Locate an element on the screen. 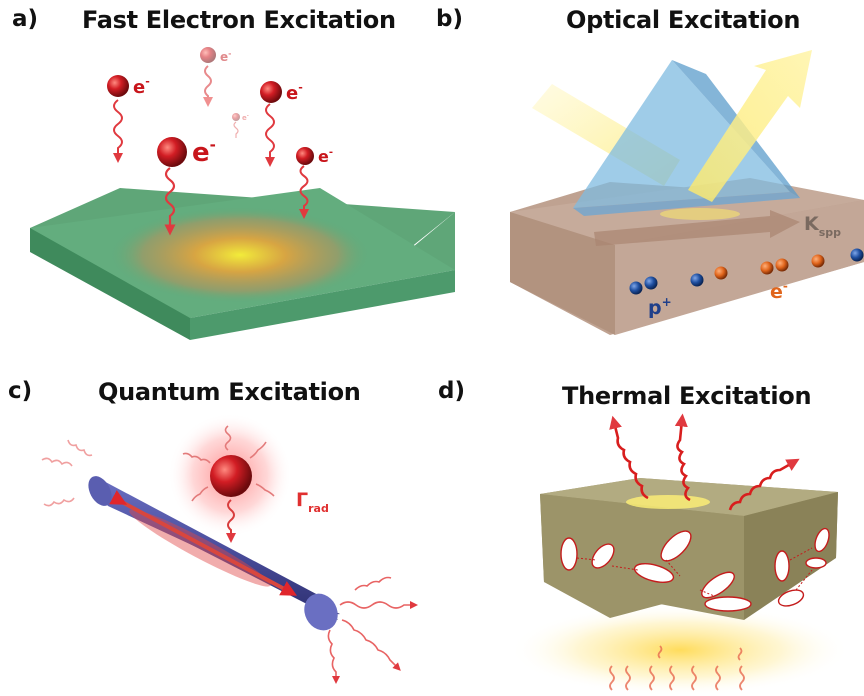  panel-b-letter: b) is located at coordinates (449, 19).